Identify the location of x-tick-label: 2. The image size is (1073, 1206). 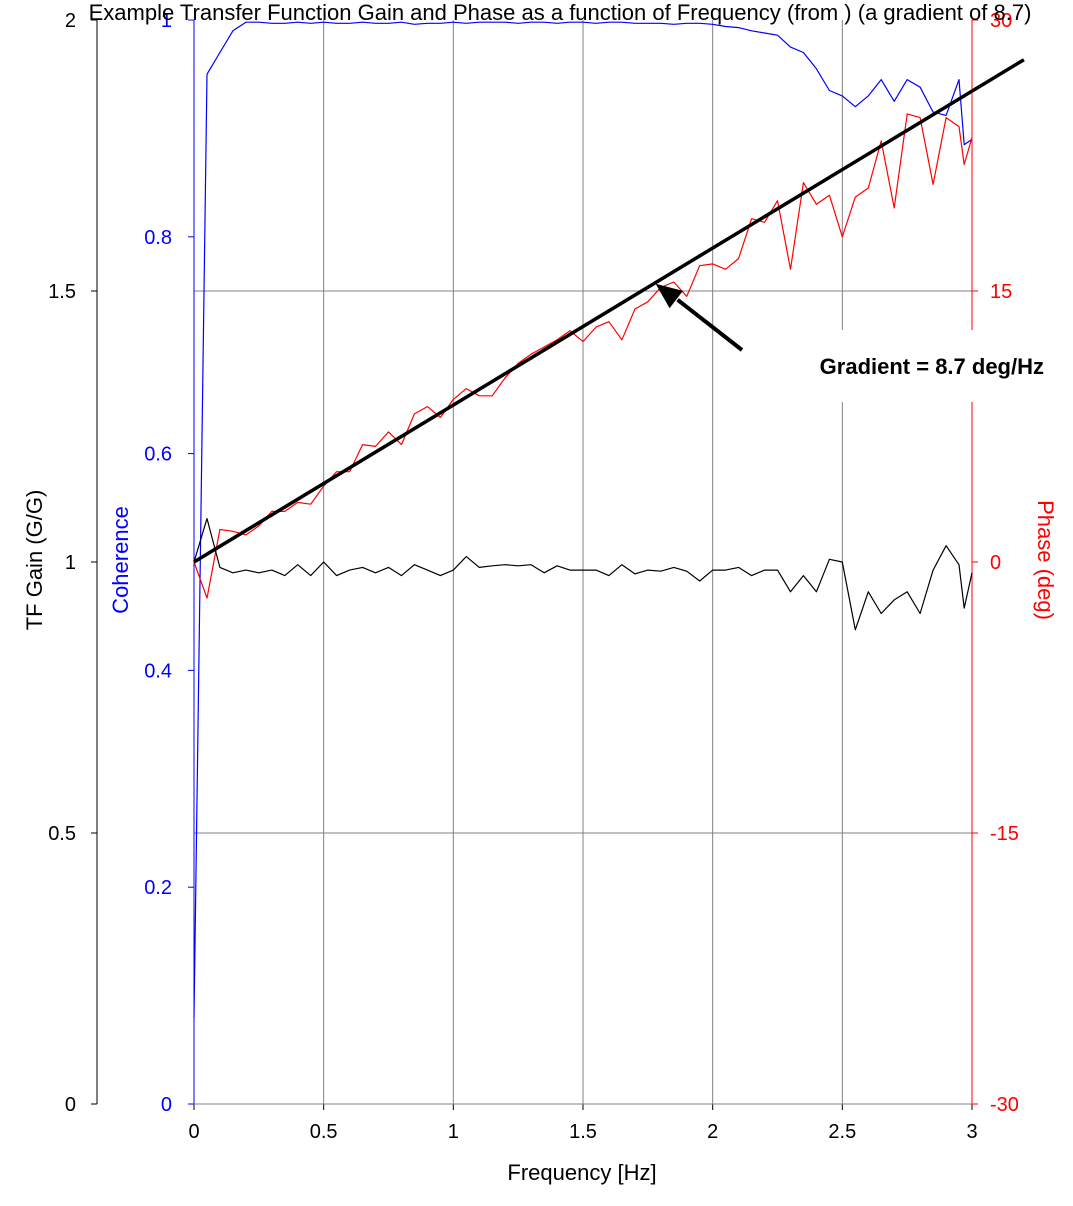
(712, 1132).